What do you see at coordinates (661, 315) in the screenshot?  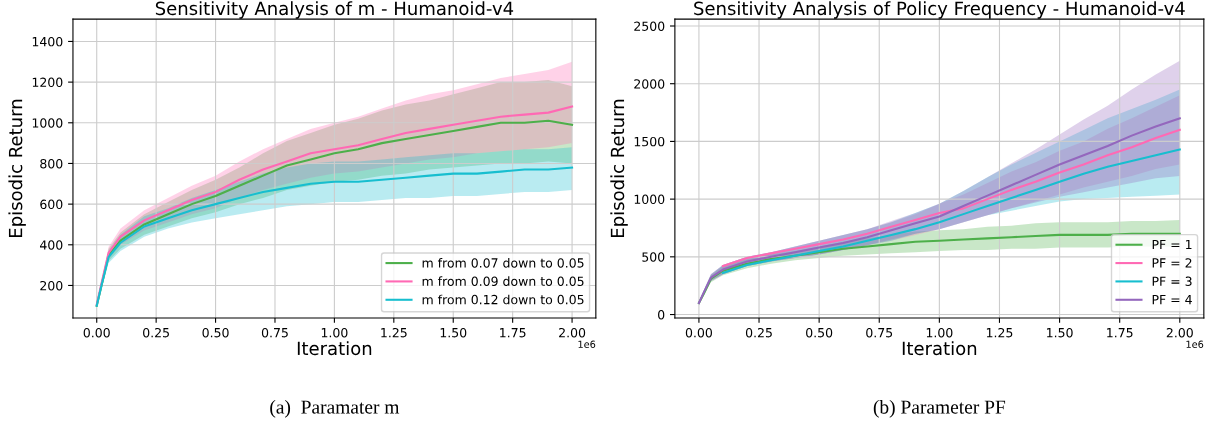 I see `y-tick-label: 0` at bounding box center [661, 315].